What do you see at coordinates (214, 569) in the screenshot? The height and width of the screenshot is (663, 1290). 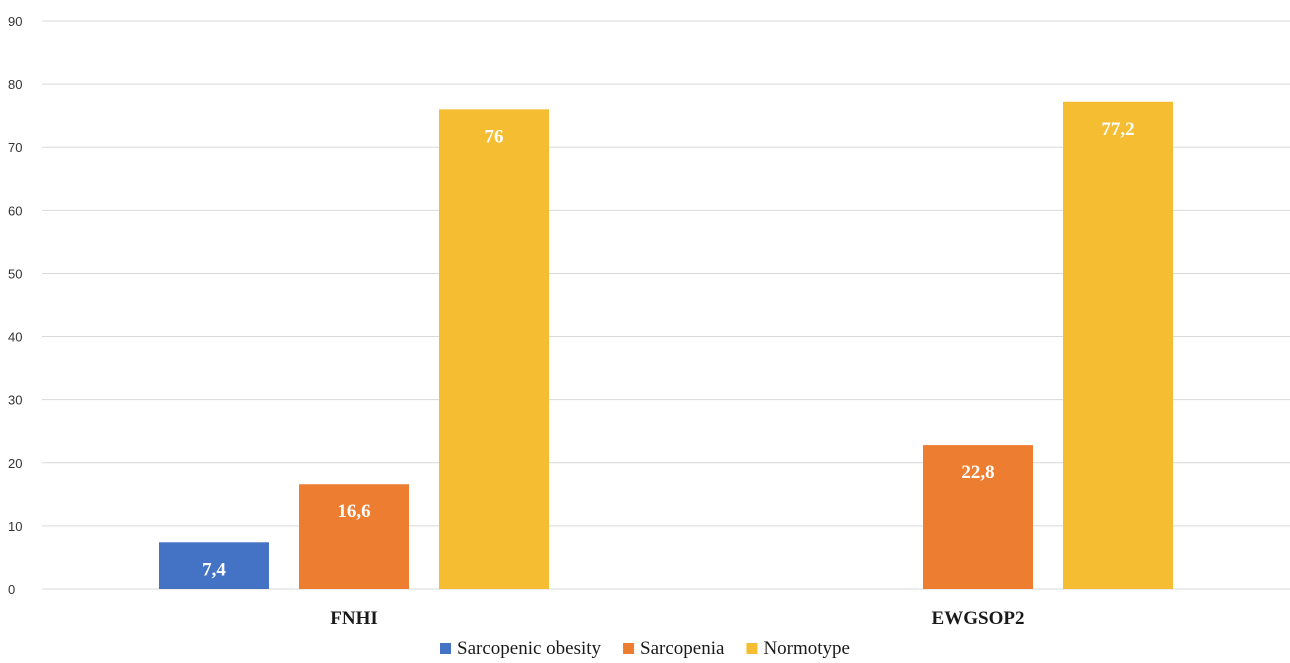 I see `data-label: 7,4` at bounding box center [214, 569].